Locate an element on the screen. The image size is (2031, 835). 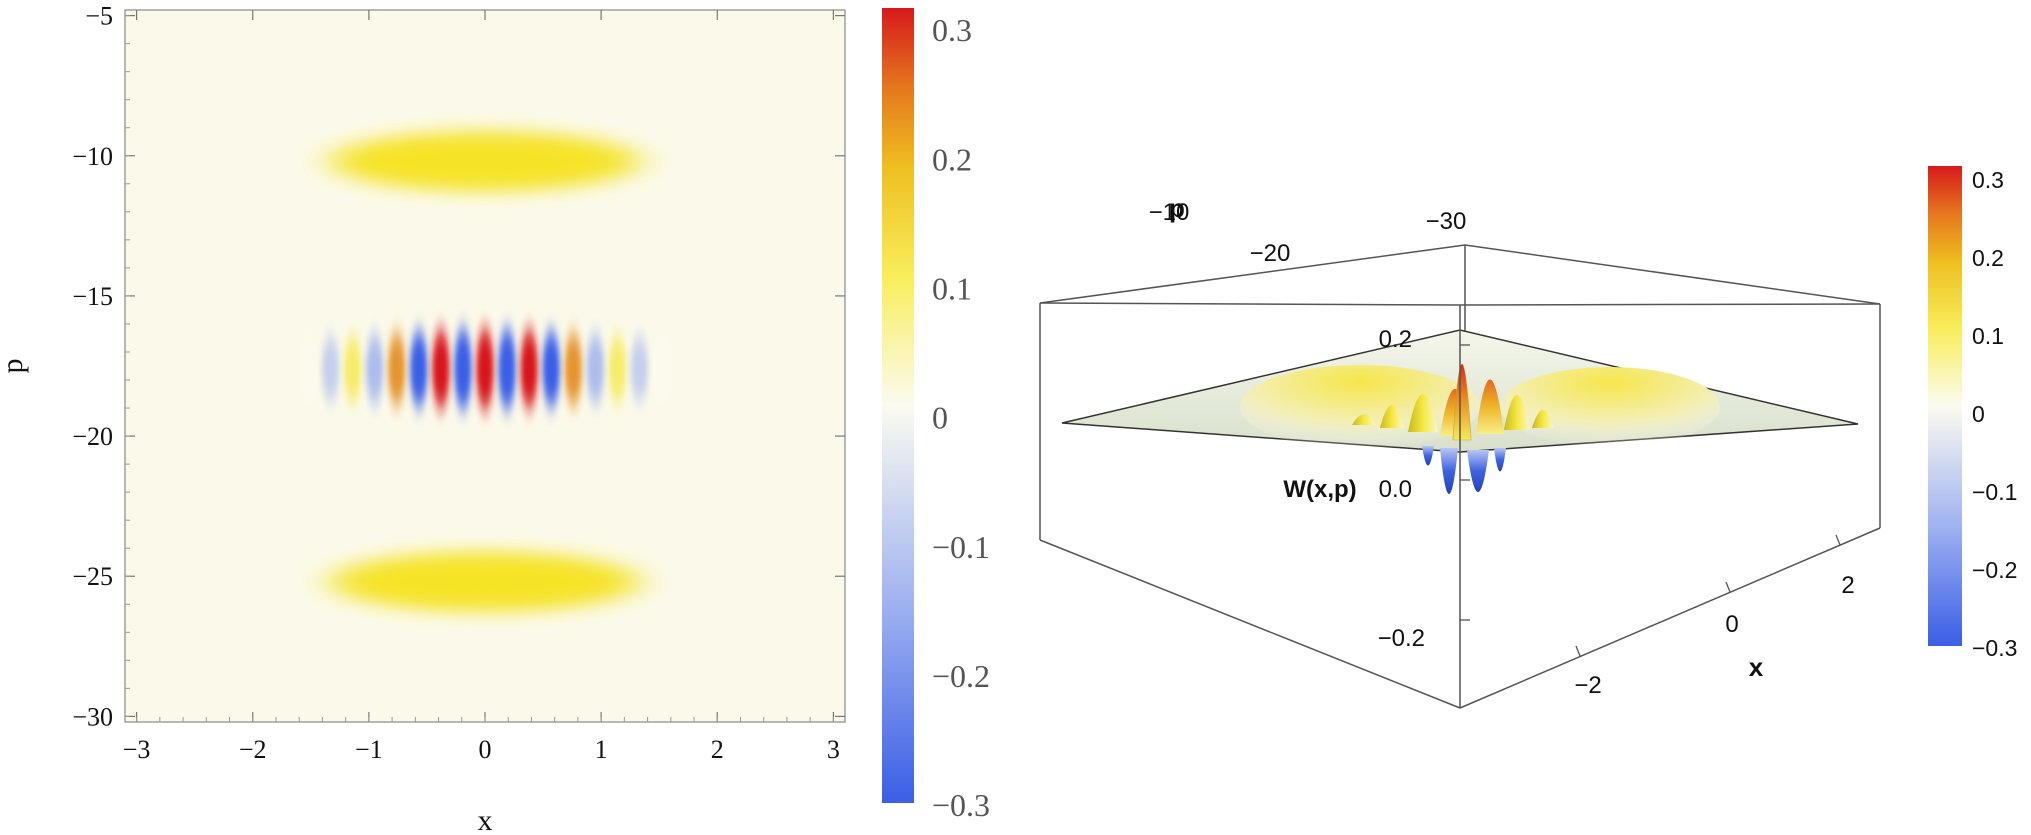
gaussian-hump-left is located at coordinates (1360, 407).